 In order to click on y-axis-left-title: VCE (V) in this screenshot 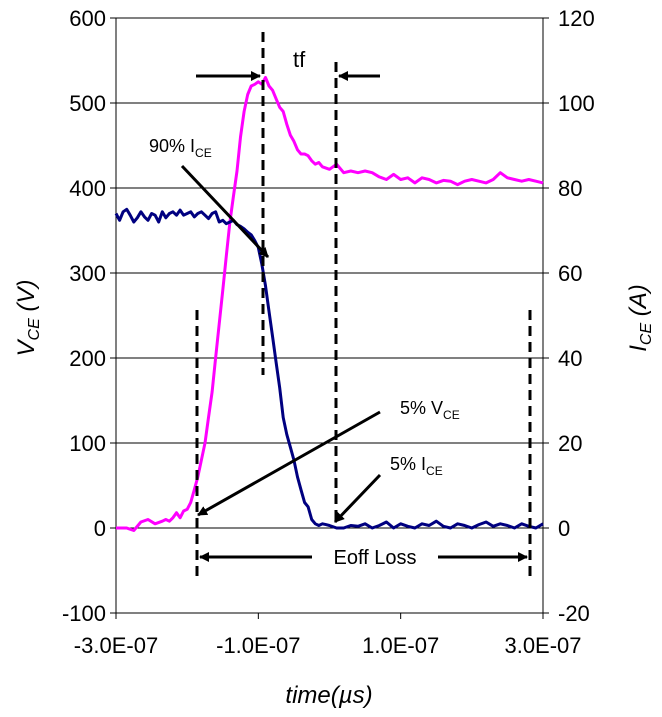, I will do `click(28, 318)`.